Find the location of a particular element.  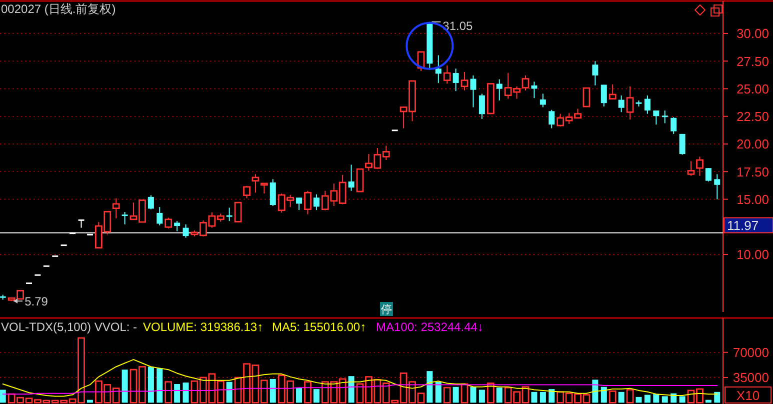

annotation: VOLUME: 319386.13↑ is located at coordinates (203, 327).